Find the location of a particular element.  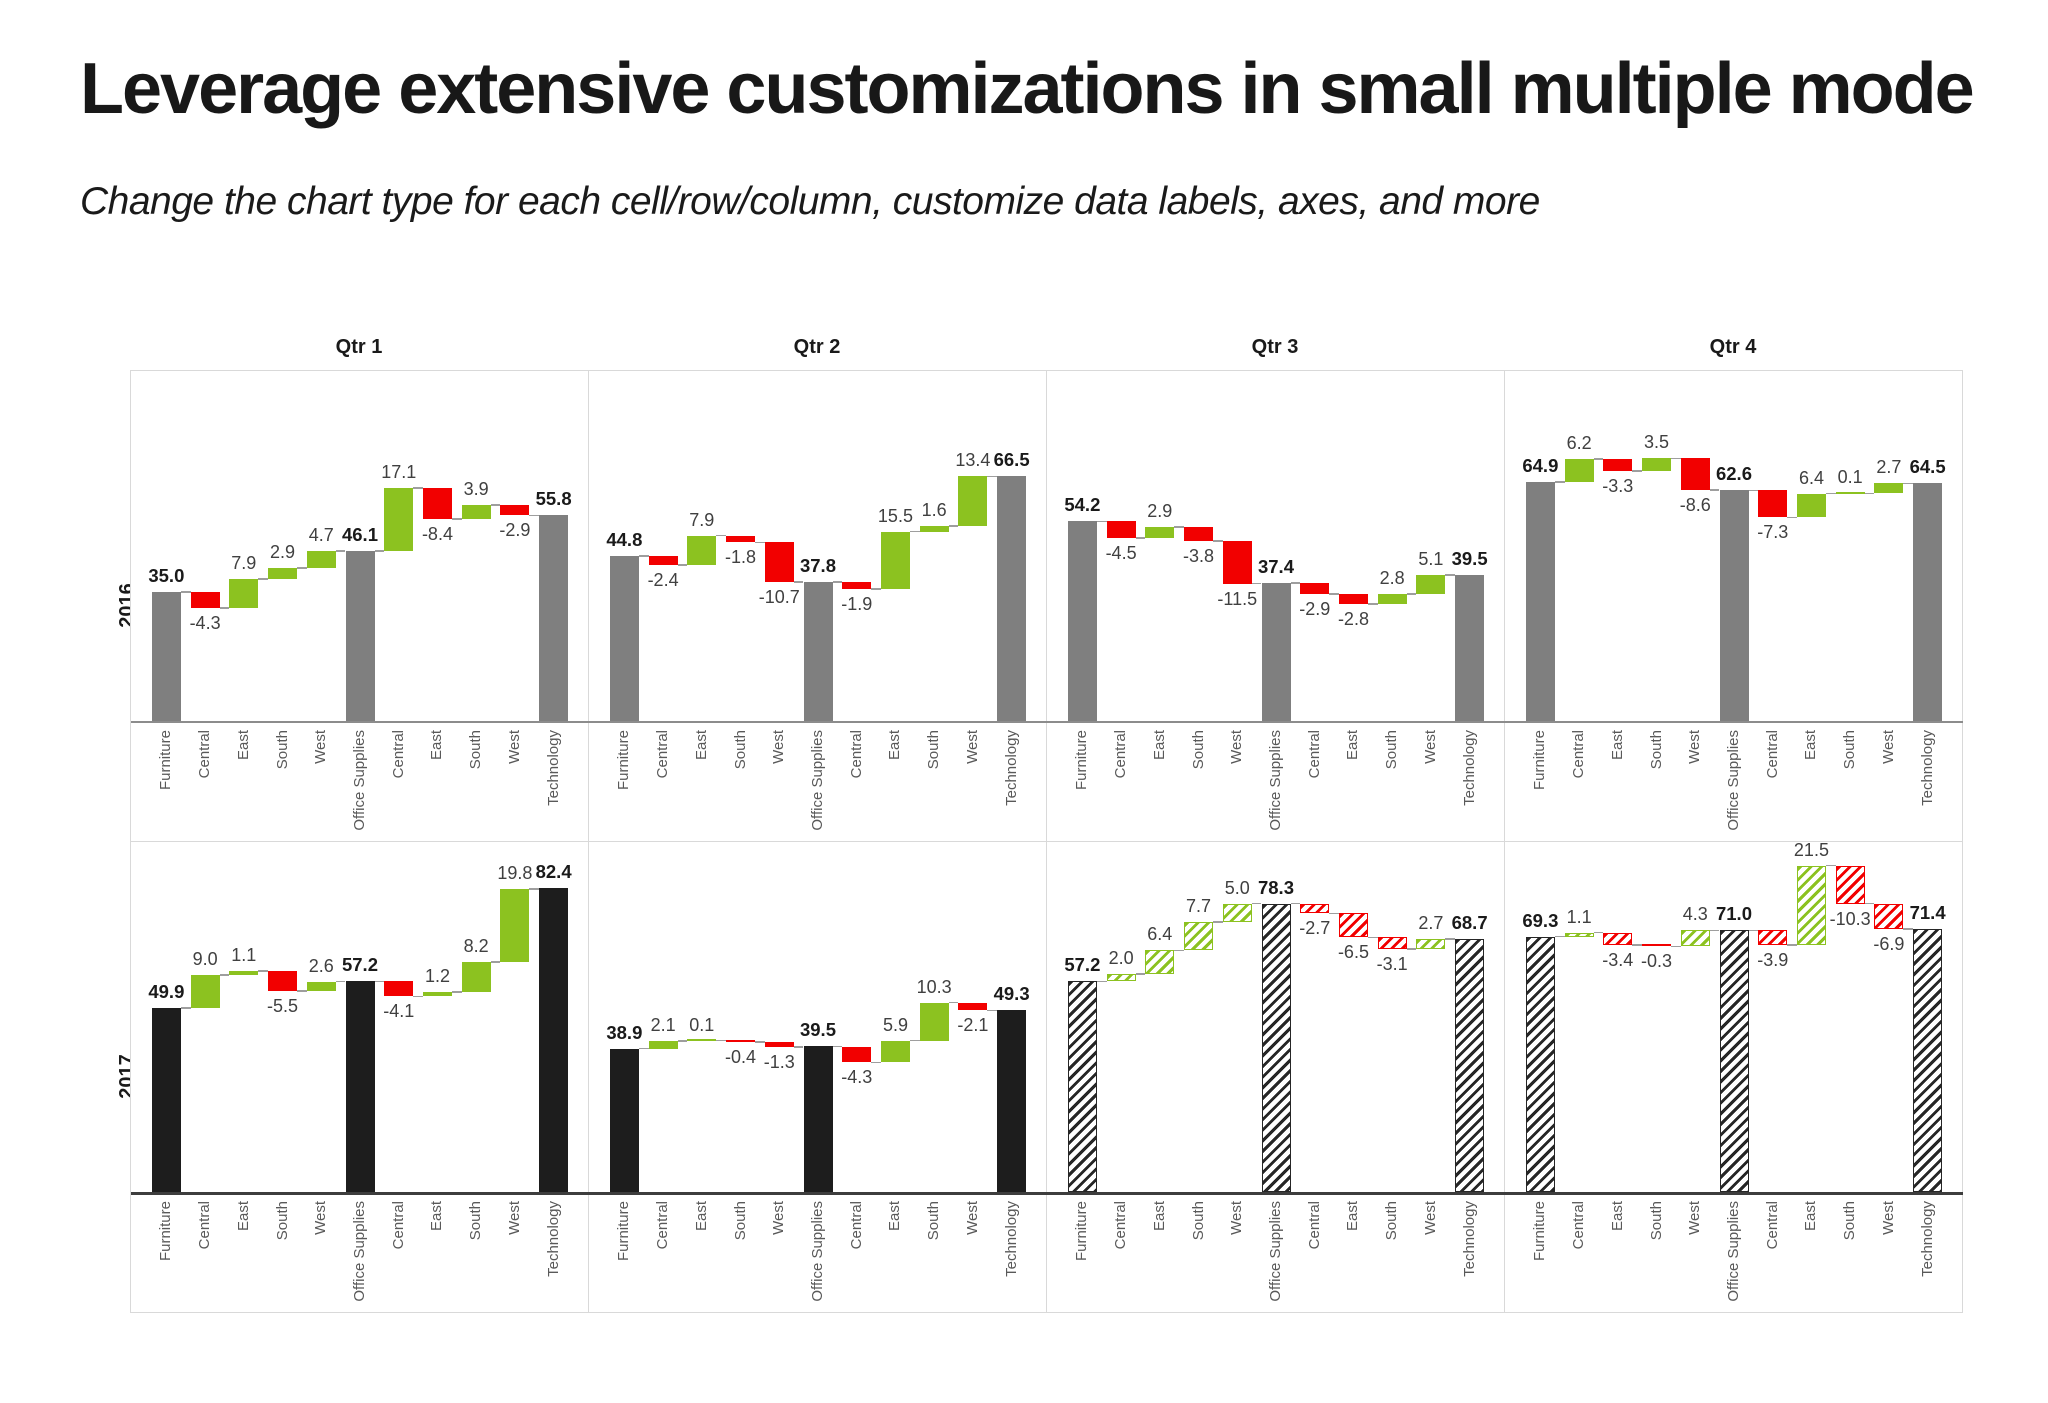

data-label-central: -2.4 is located at coordinates (663, 579).